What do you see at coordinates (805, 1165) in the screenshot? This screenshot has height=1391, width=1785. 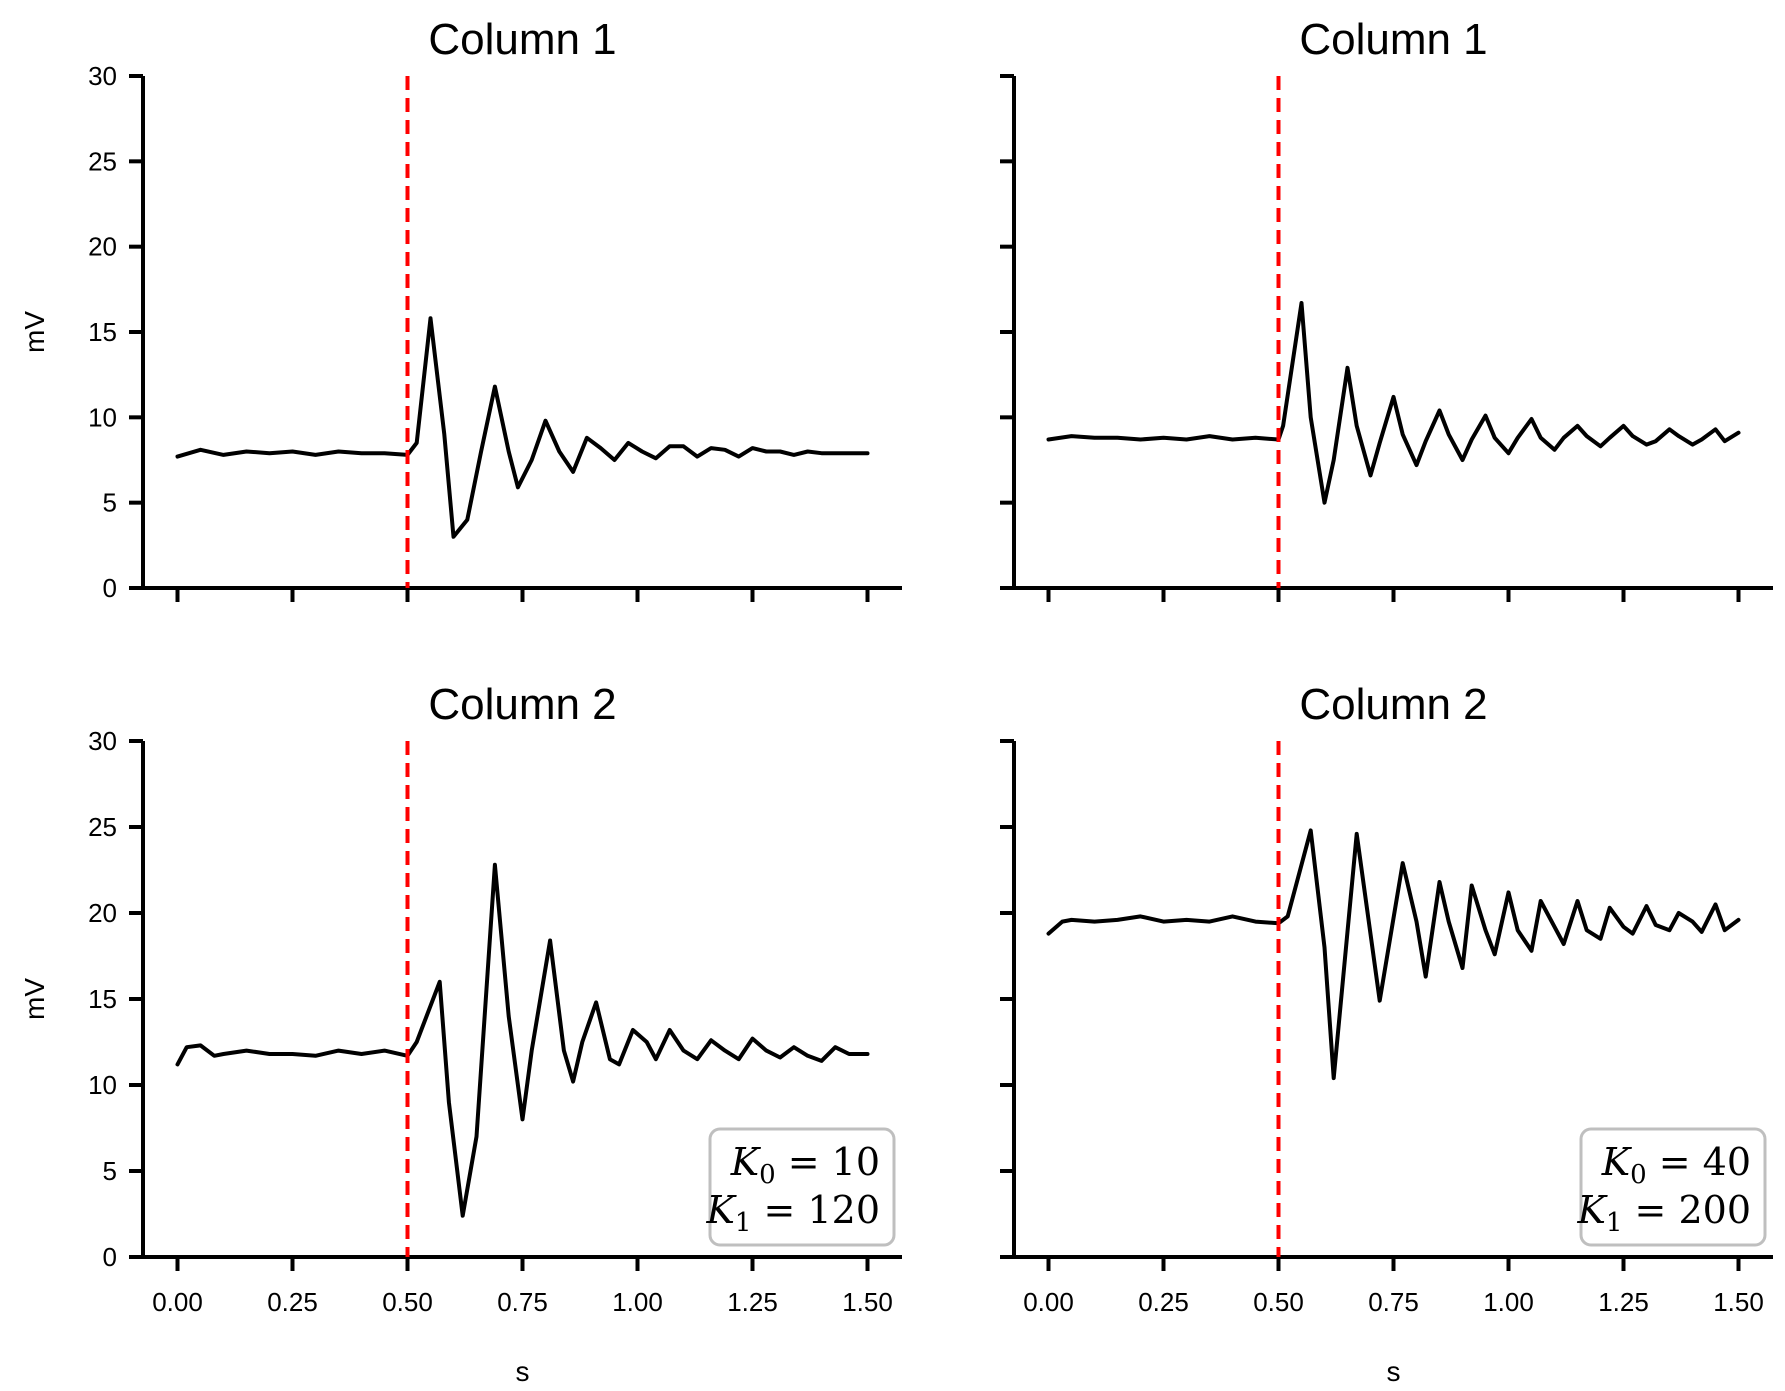 I see `legend-entry: K0 = 10` at bounding box center [805, 1165].